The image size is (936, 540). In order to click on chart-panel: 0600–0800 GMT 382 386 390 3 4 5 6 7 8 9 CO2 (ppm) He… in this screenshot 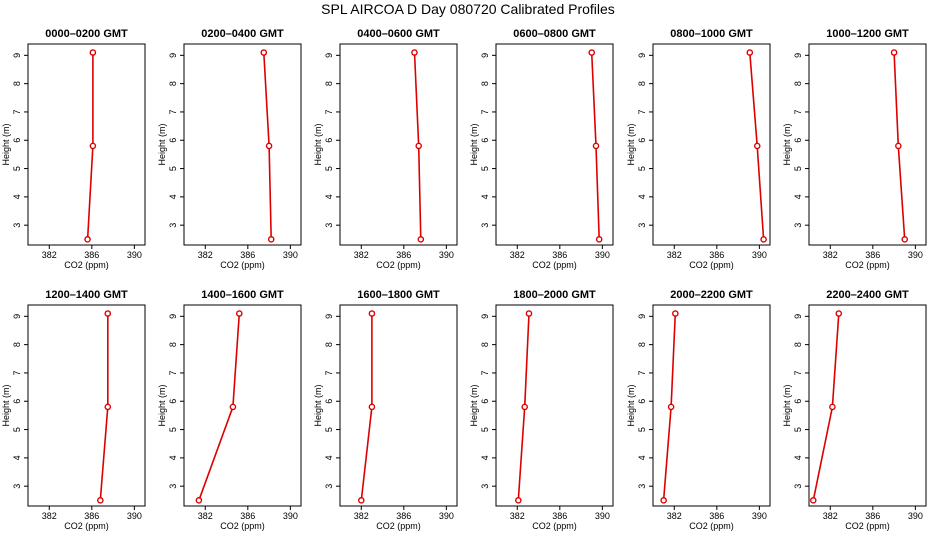, I will do `click(541, 149)`.